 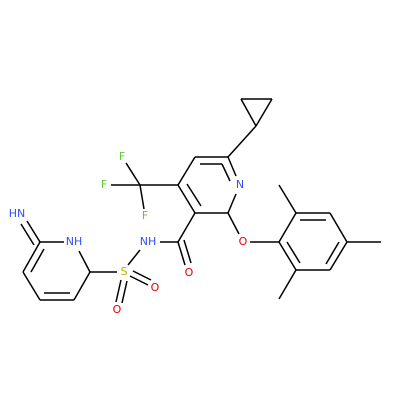 I want to click on atom-label: S, so click(x=124, y=271).